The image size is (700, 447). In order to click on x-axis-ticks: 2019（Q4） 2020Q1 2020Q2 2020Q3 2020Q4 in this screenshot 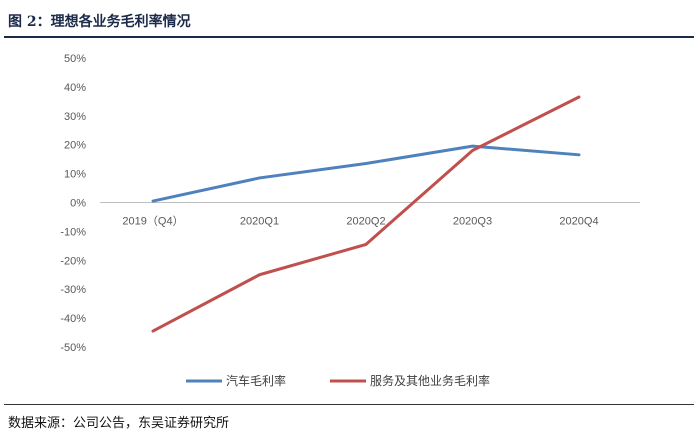, I will do `click(360, 221)`.